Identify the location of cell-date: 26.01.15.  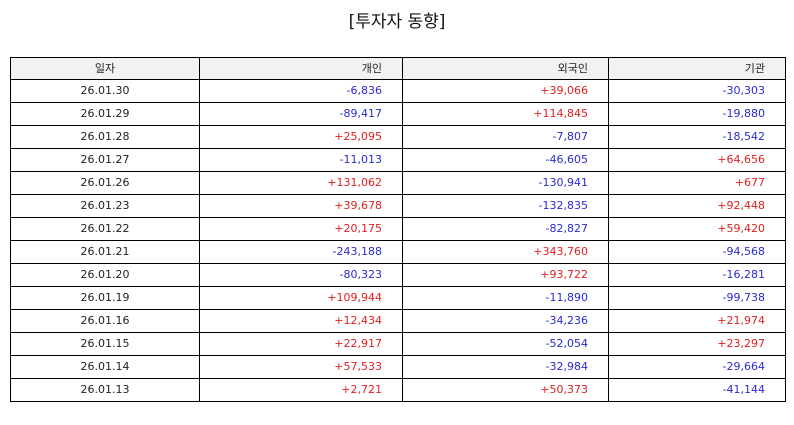
(105, 344).